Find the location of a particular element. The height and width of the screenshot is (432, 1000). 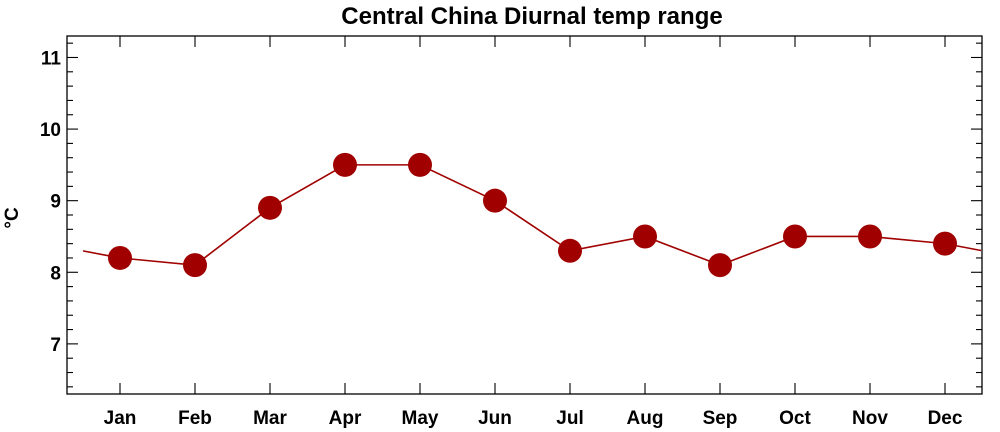

y-axis-label: °C is located at coordinates (12, 218).